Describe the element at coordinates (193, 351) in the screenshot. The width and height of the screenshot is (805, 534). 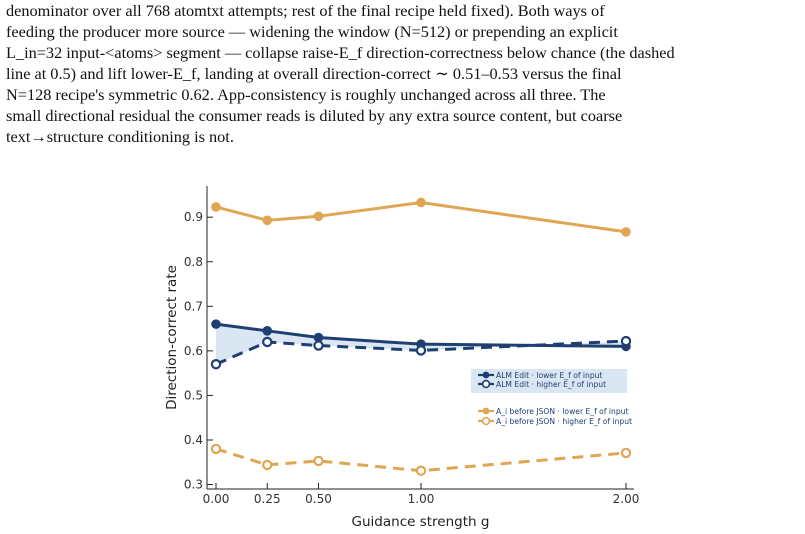
I see `y-tick-label: 0.6` at that location.